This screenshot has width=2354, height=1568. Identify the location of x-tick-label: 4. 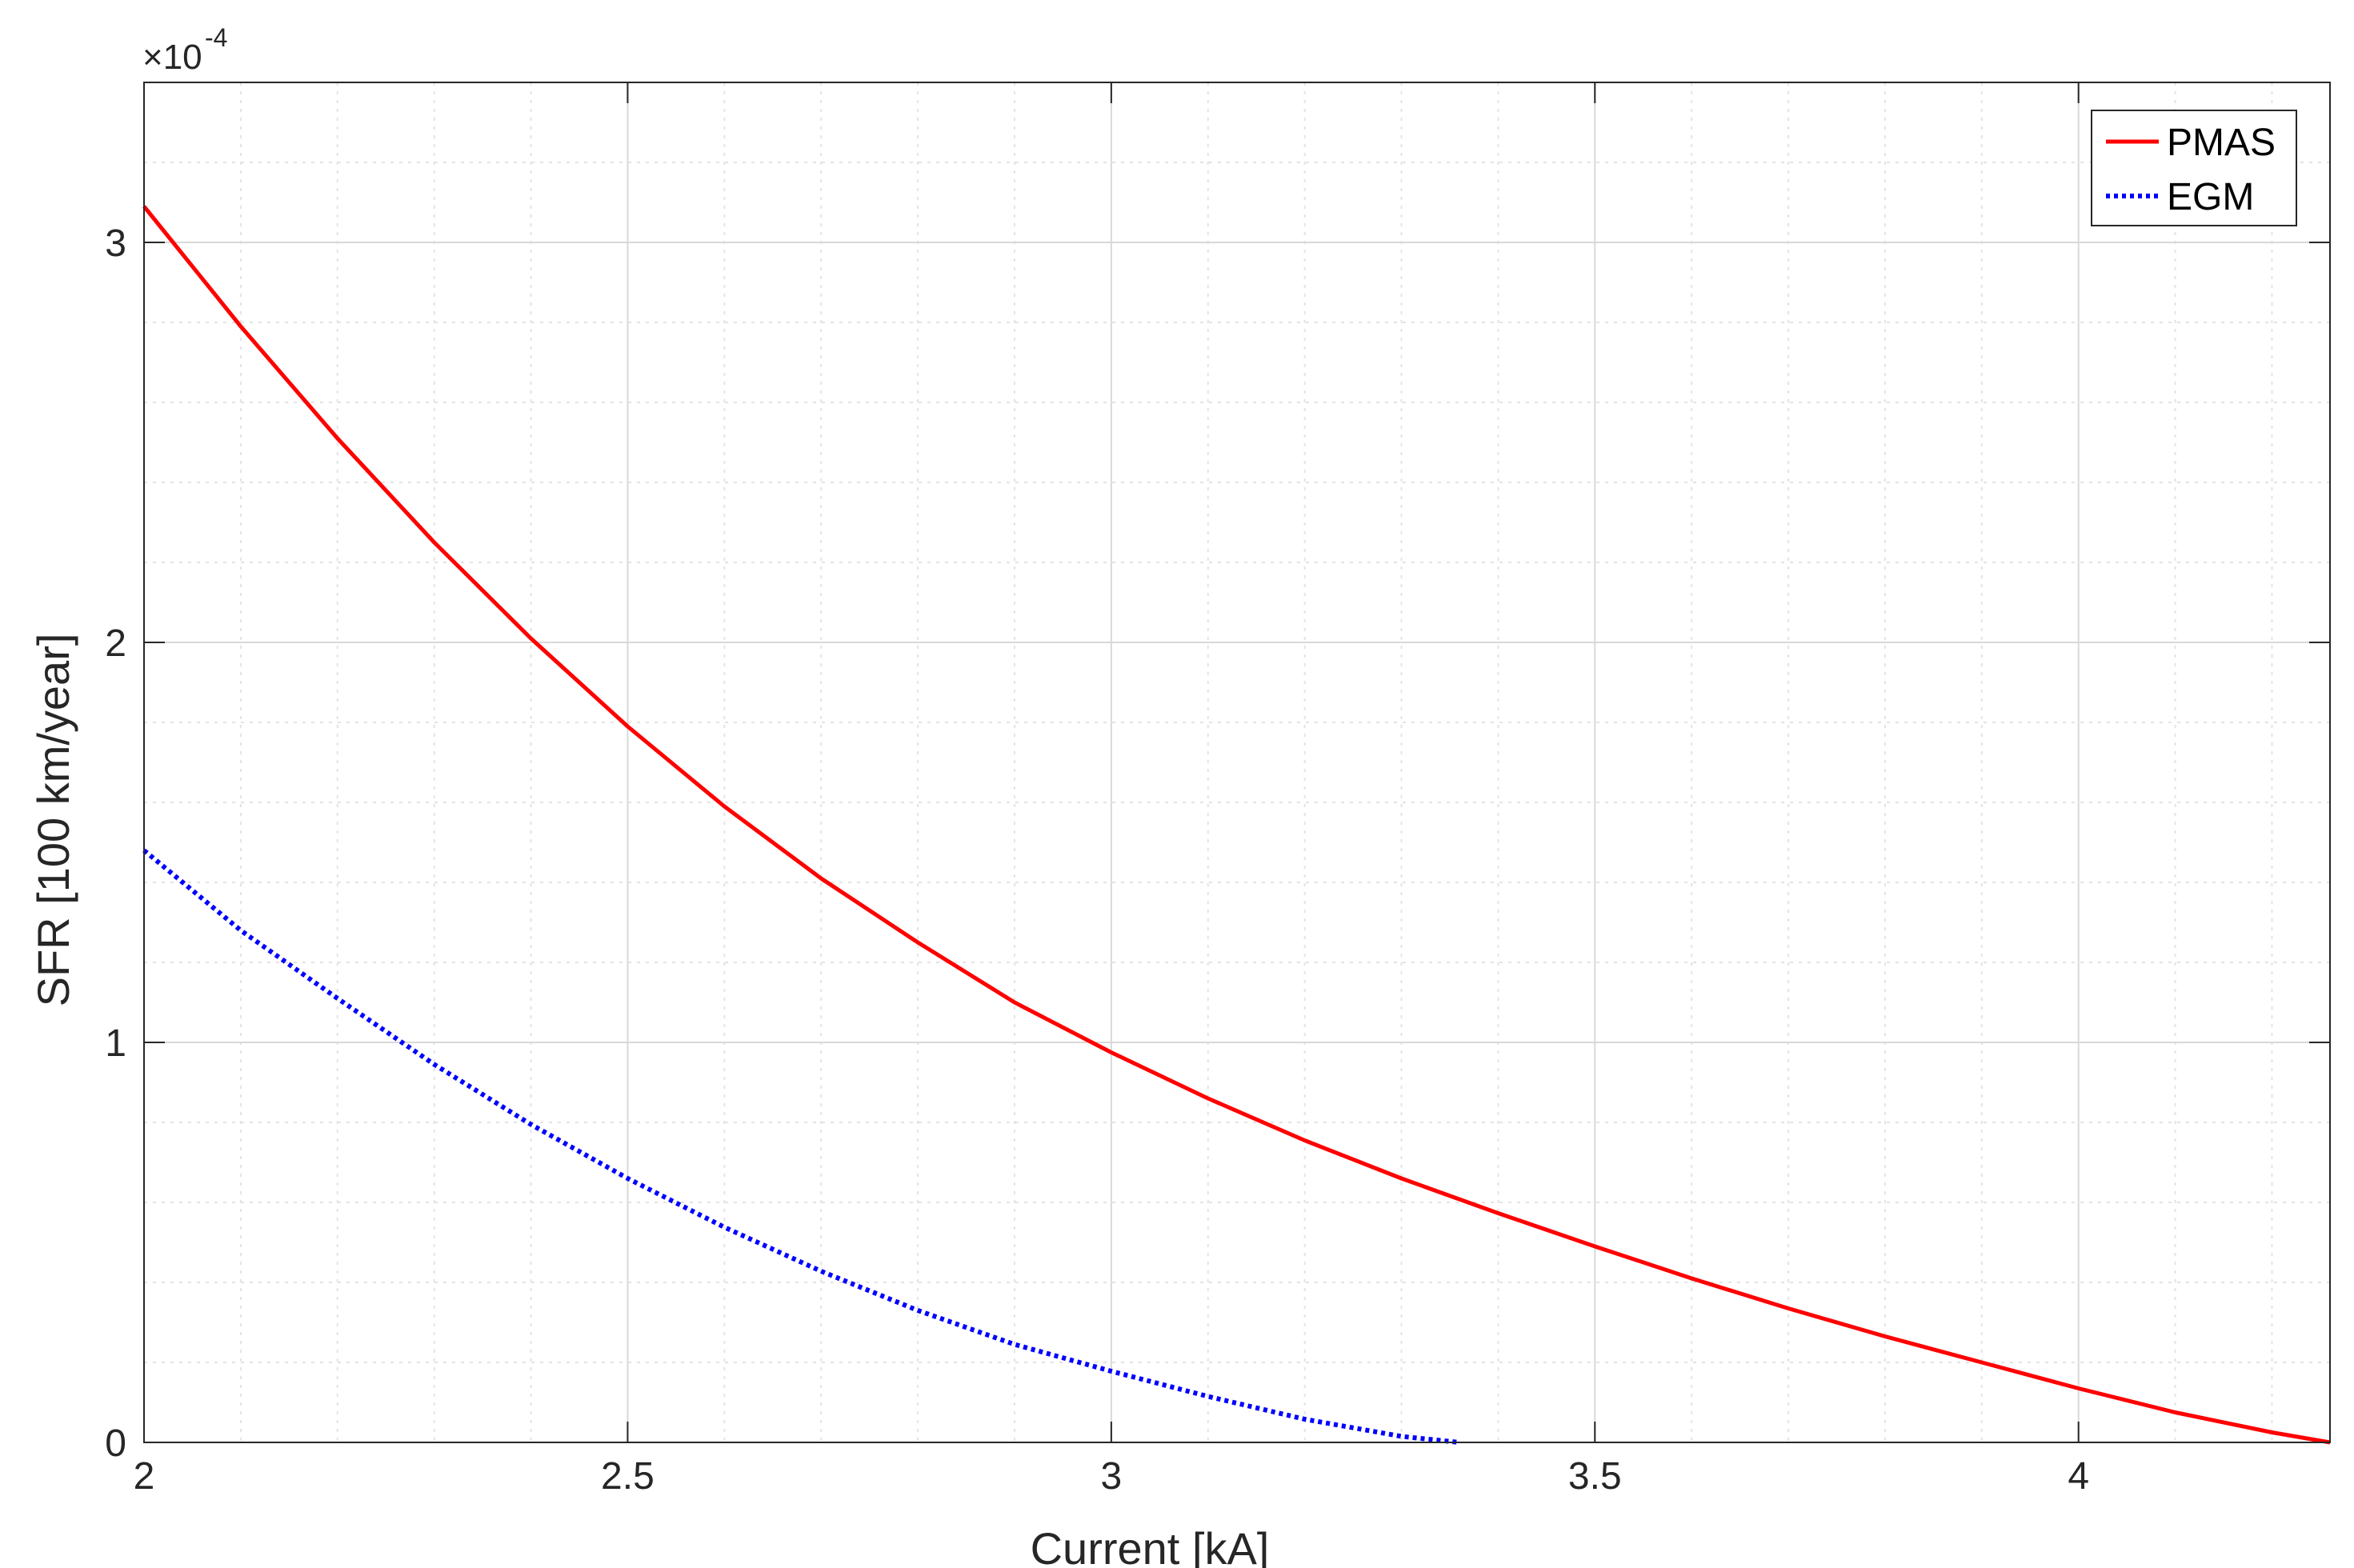
(2078, 1476).